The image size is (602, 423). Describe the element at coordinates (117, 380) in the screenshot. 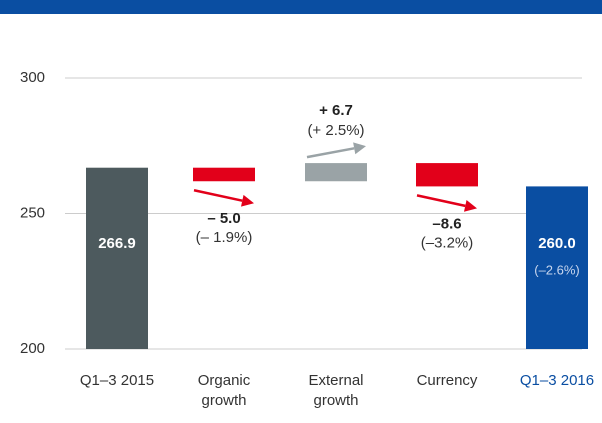

I see `x-tick-label: Q1–3 2015` at that location.